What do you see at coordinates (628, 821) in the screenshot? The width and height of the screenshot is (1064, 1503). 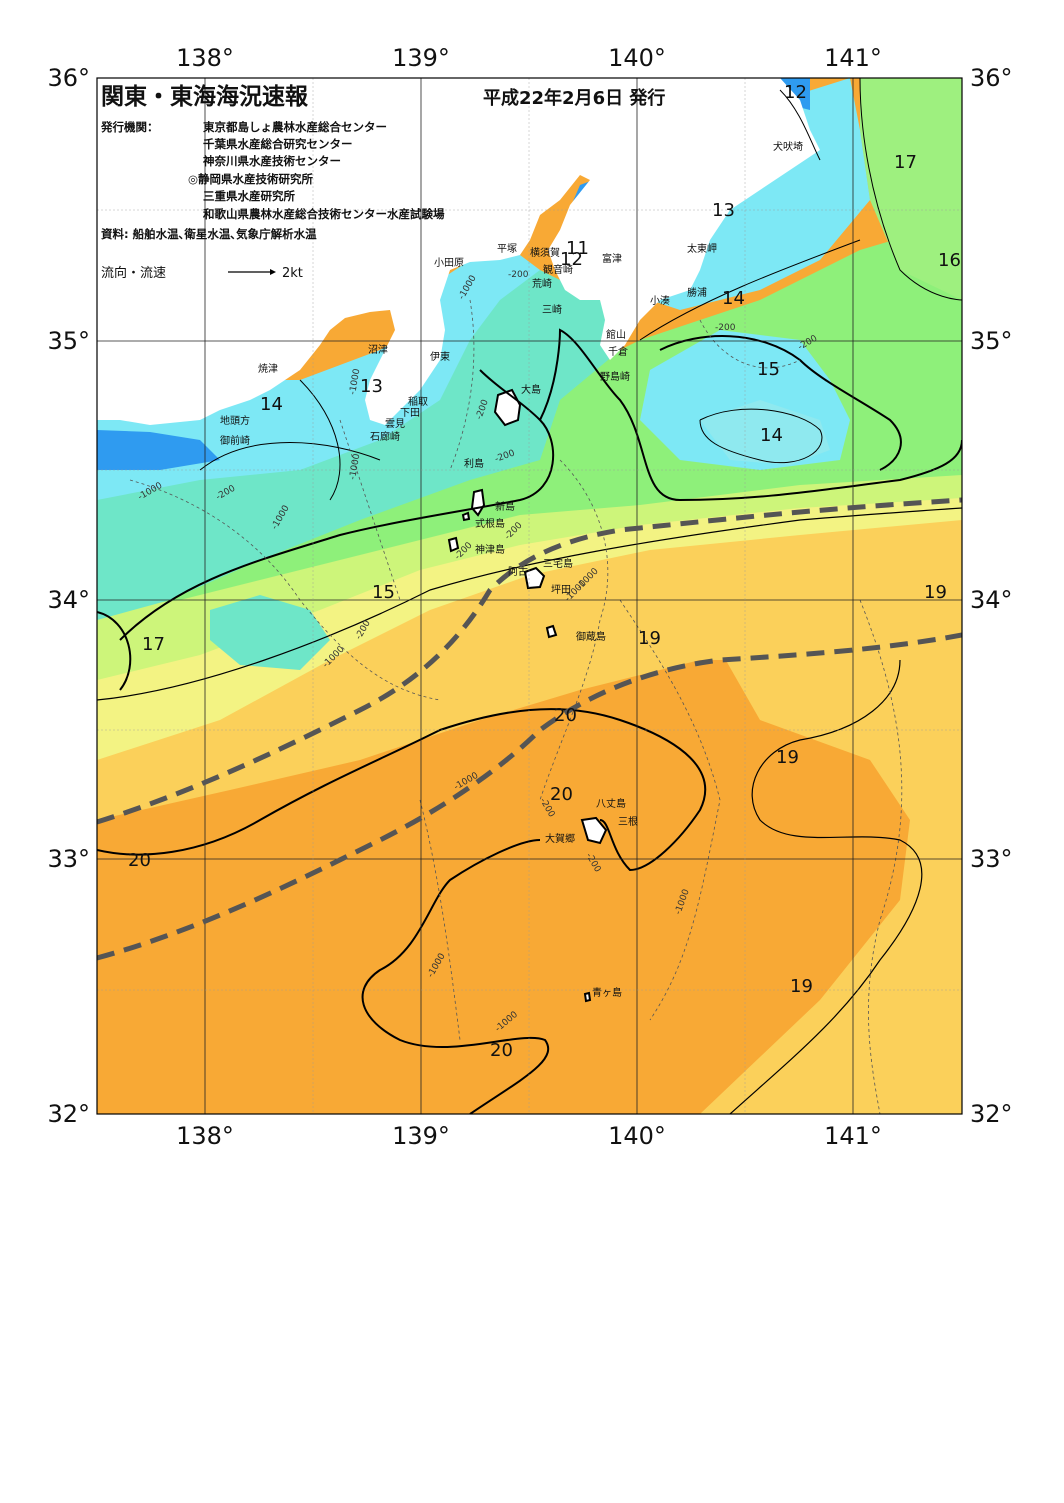 I see `place-name: 三根` at bounding box center [628, 821].